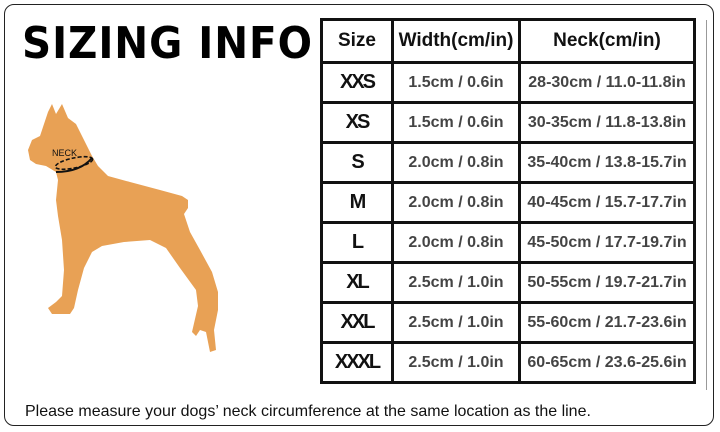 Image resolution: width=720 pixels, height=432 pixels. I want to click on neck-cell: 35-40cm / 13.8-15.7in, so click(607, 162).